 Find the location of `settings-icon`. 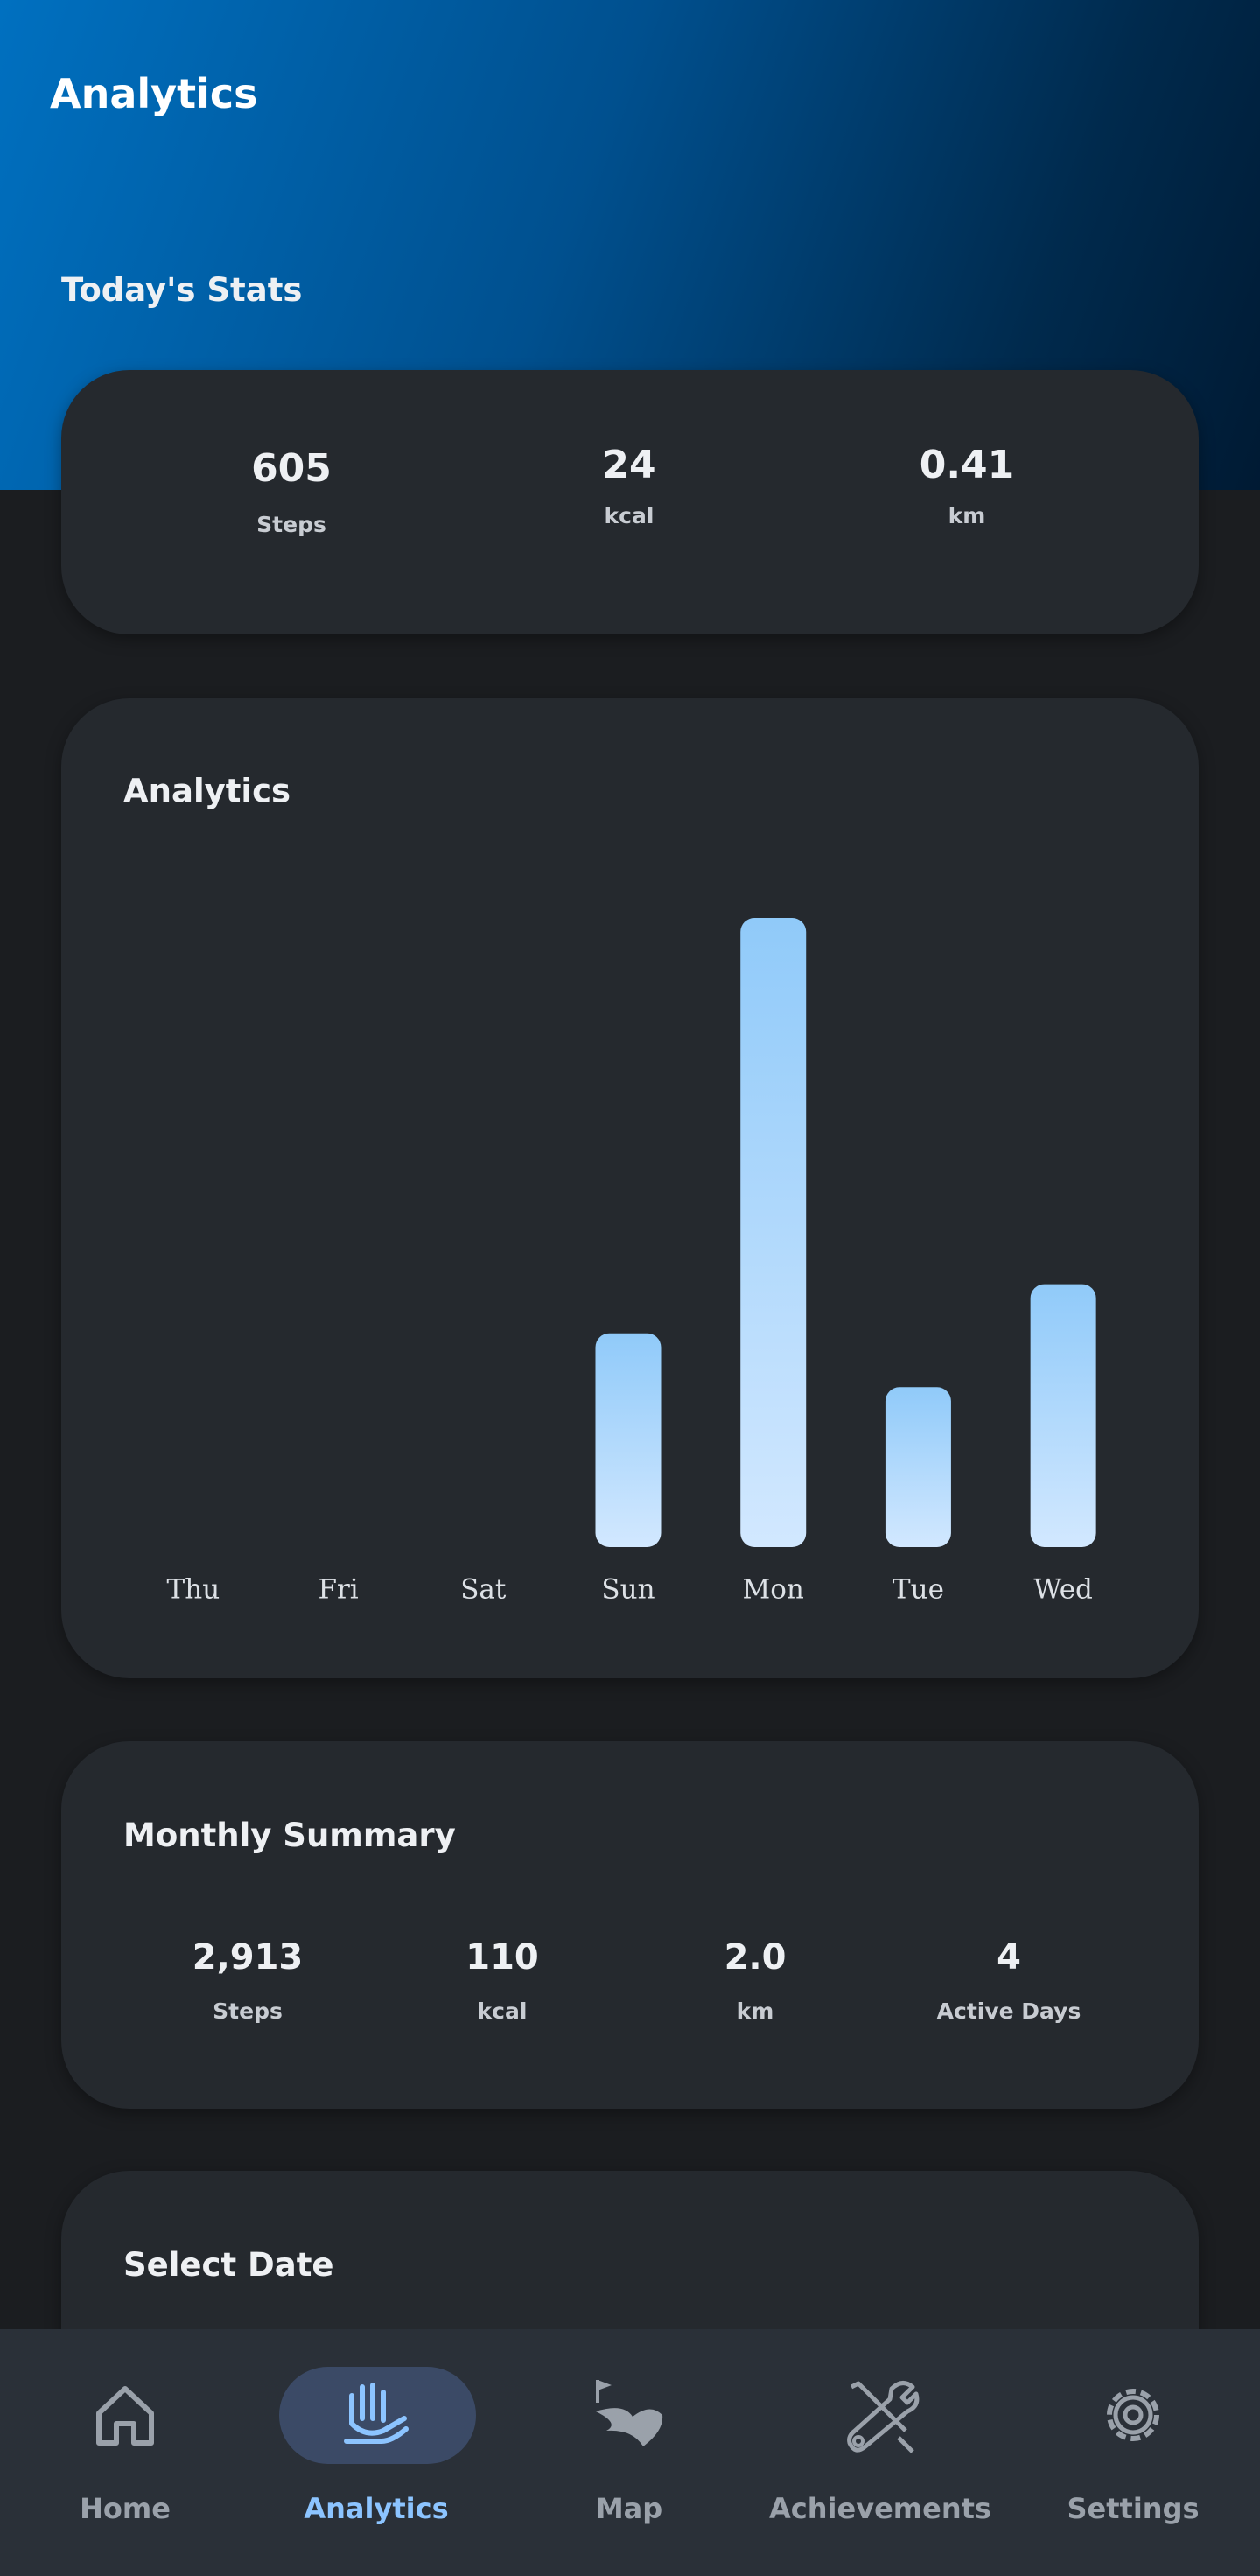

settings-icon is located at coordinates (1133, 2415).